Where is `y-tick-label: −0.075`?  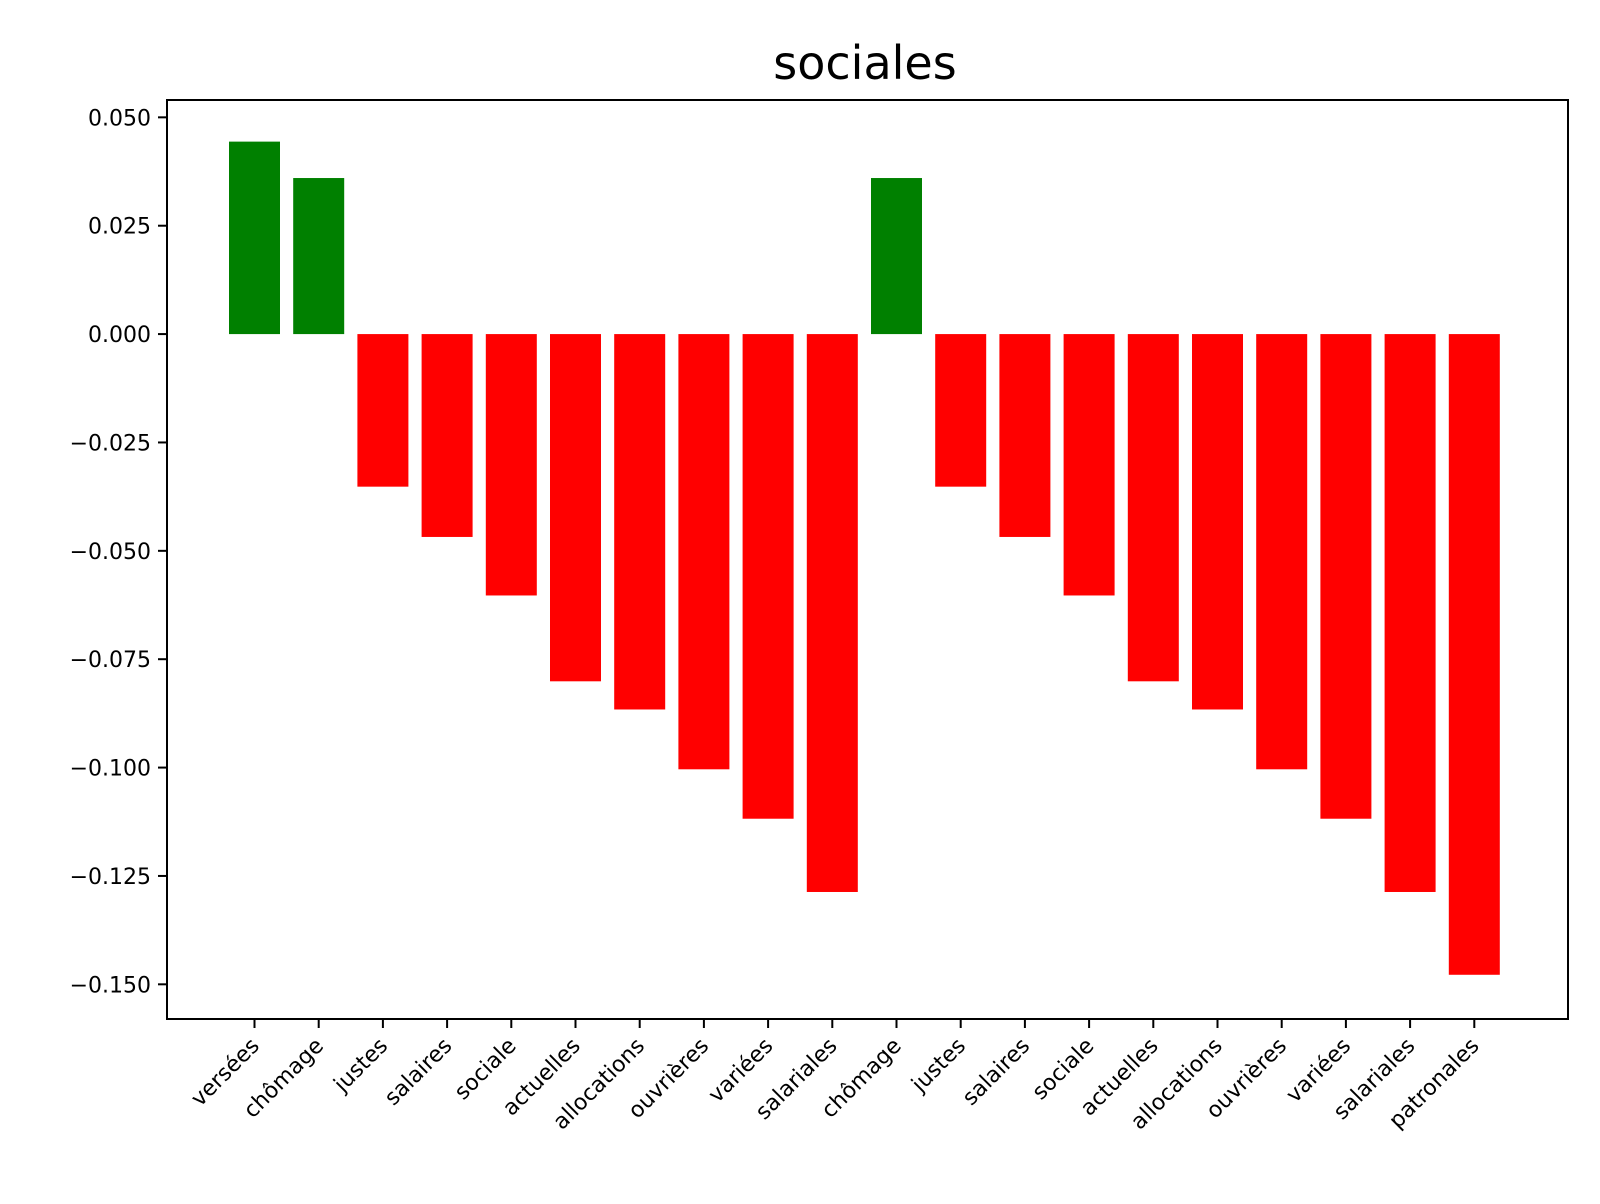
y-tick-label: −0.075 is located at coordinates (110, 660).